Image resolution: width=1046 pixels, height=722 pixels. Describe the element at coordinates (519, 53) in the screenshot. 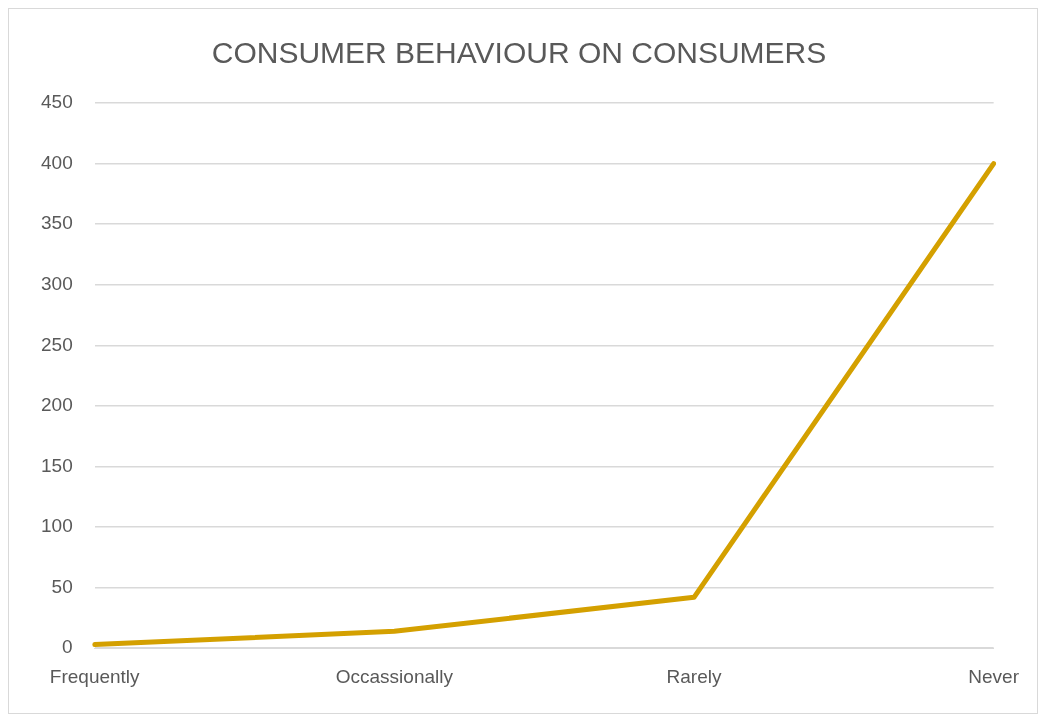

I see `chart-title: CONSUMER BEHAVIOUR ON CONSUMERS` at that location.